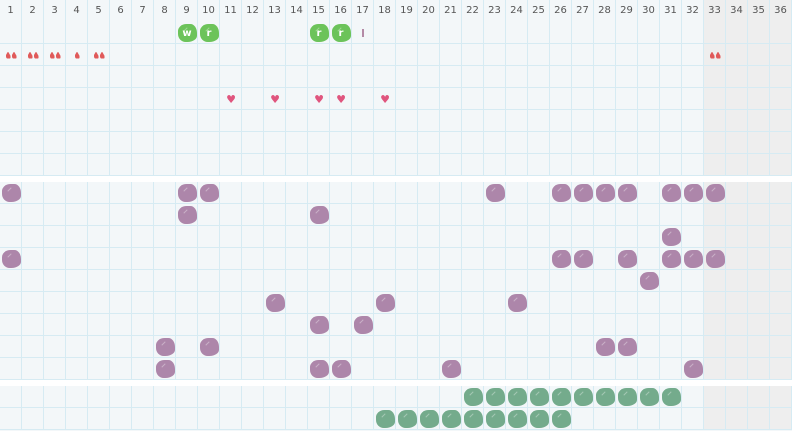 This screenshot has height=431, width=792. I want to click on day-label: 22, so click(473, 11).